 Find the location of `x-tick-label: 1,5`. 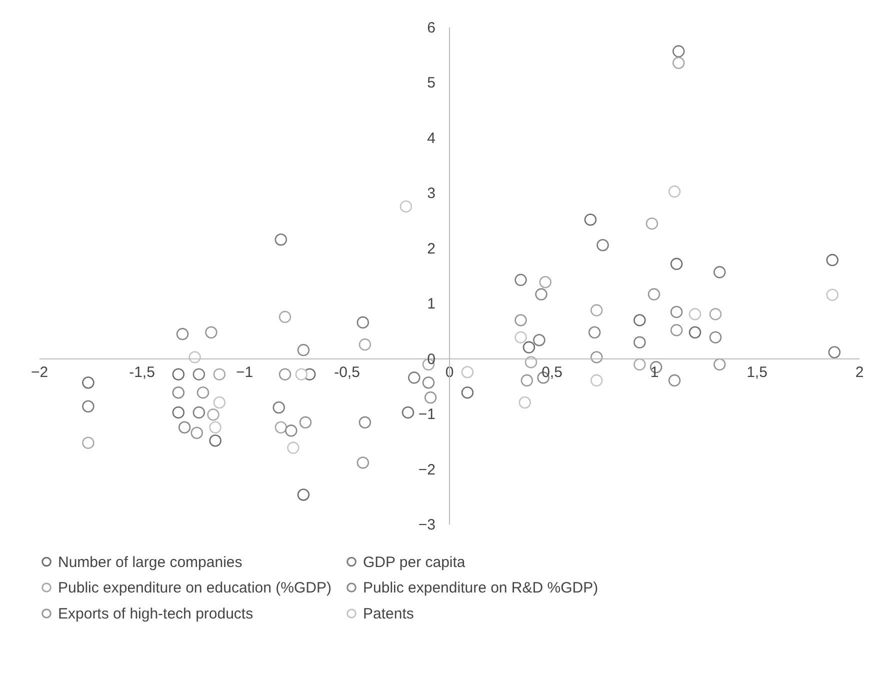

x-tick-label: 1,5 is located at coordinates (757, 372).